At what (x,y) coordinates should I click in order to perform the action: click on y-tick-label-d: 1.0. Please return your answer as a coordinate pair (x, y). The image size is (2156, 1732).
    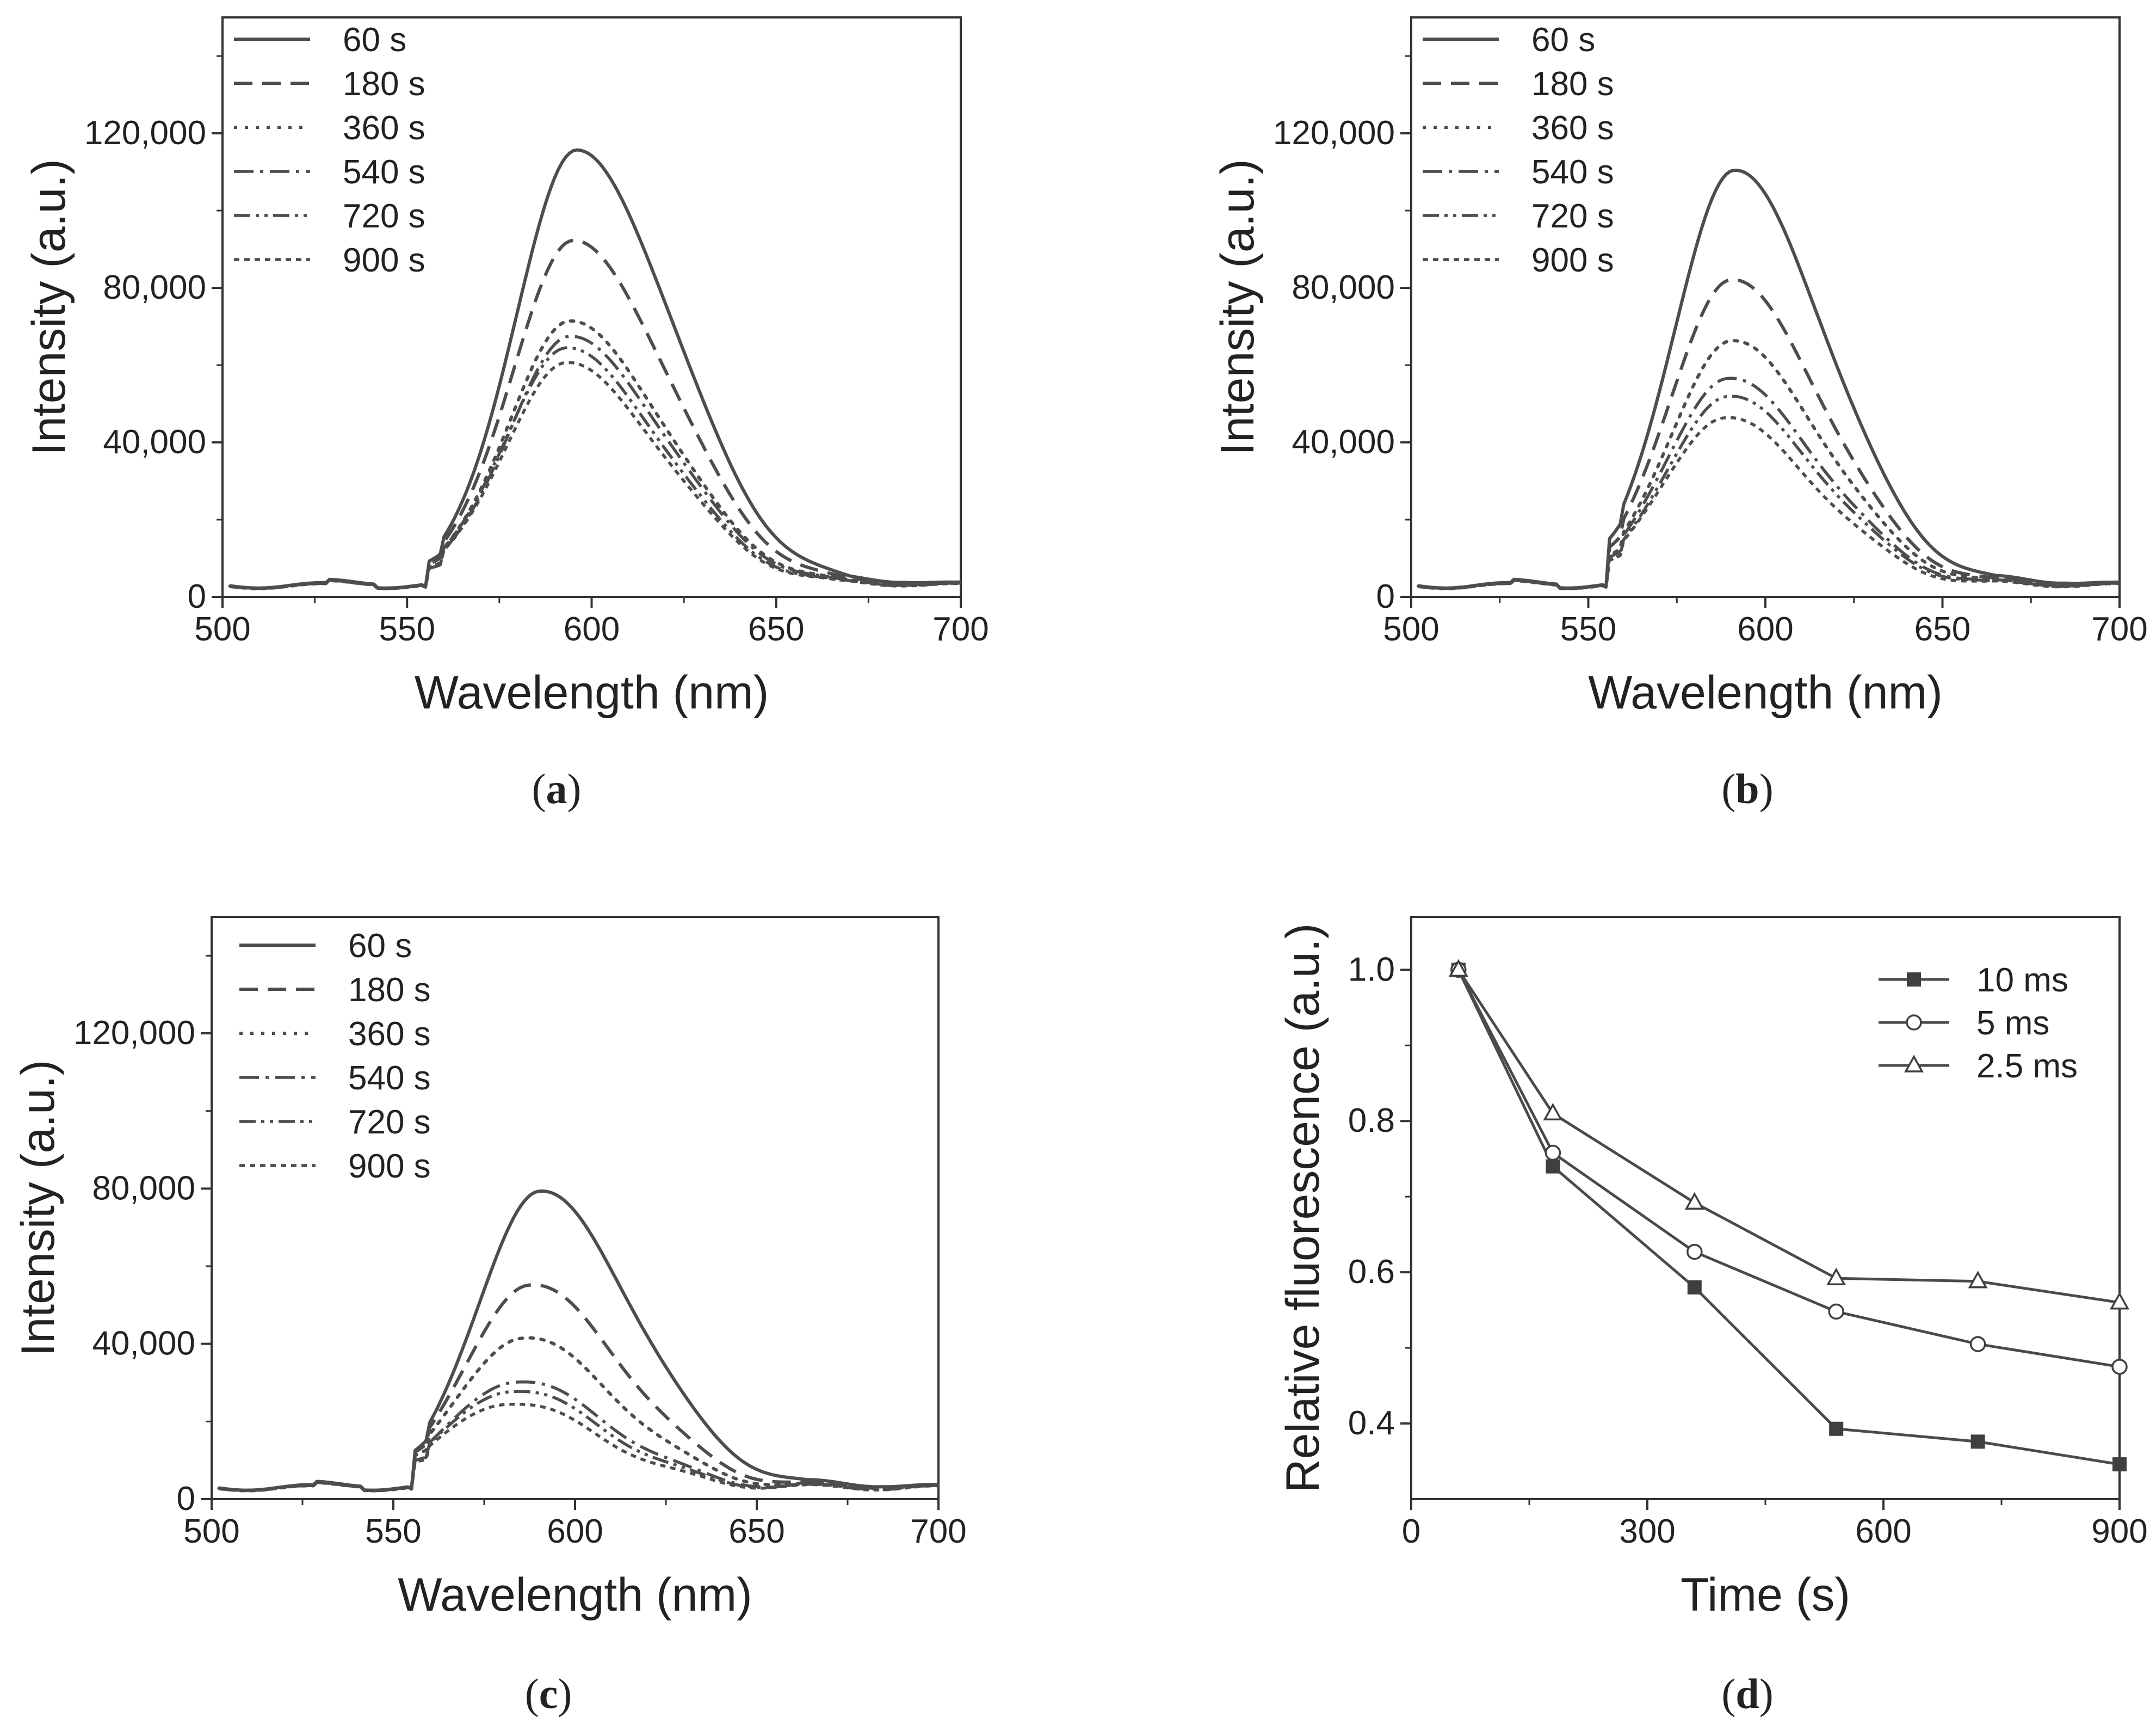
    Looking at the image, I should click on (1371, 970).